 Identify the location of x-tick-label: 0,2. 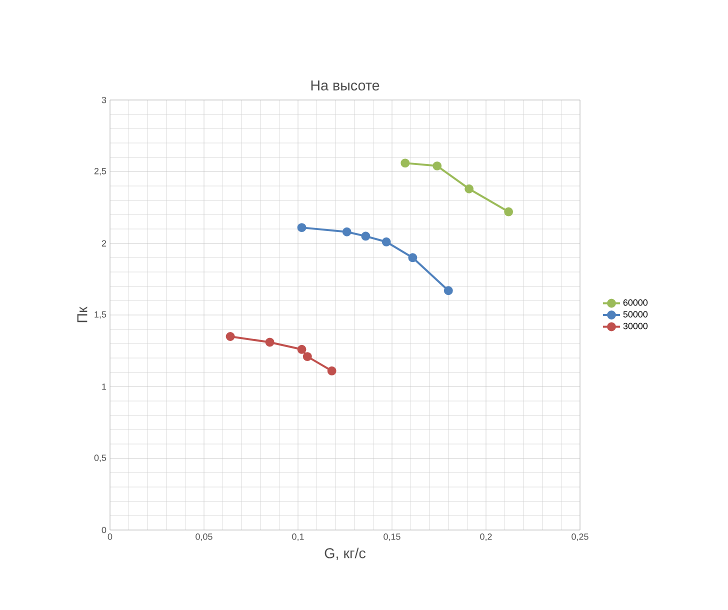
(486, 537).